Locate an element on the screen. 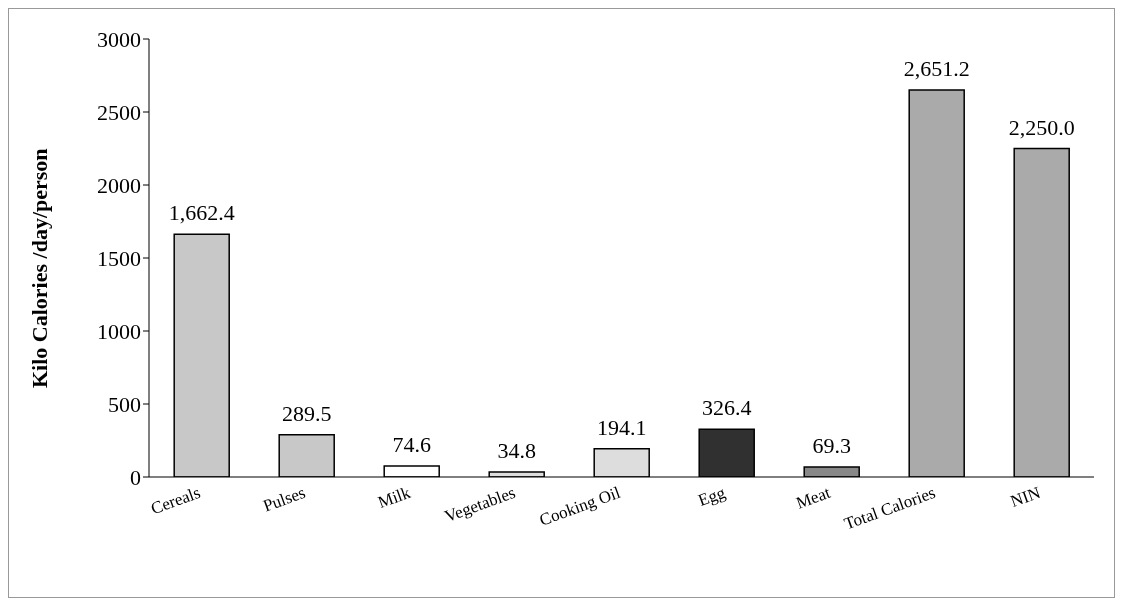  x-tick-label: Pulses is located at coordinates (284, 499).